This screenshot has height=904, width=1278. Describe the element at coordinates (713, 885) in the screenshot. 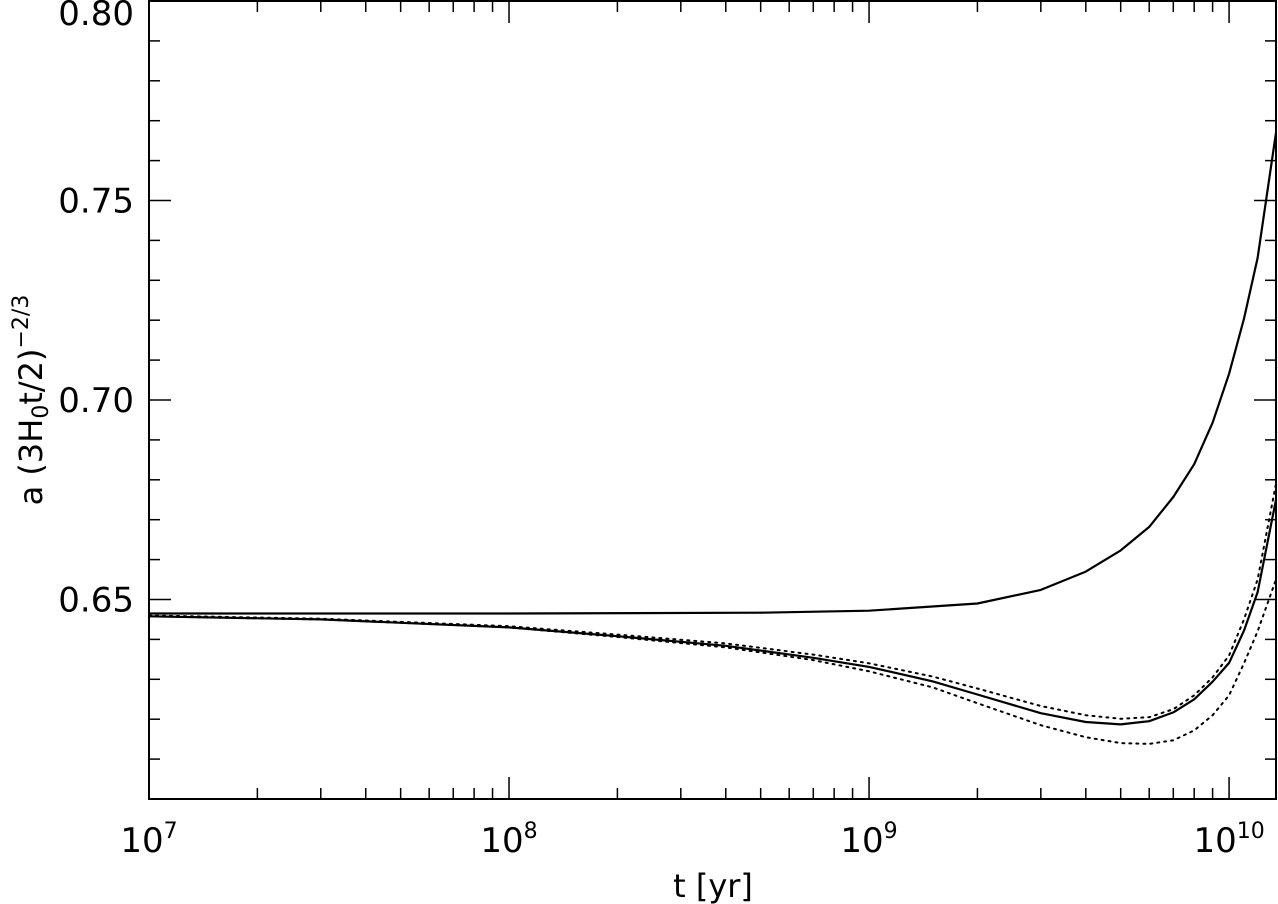

I see `x-axis-label: t [yr]` at that location.